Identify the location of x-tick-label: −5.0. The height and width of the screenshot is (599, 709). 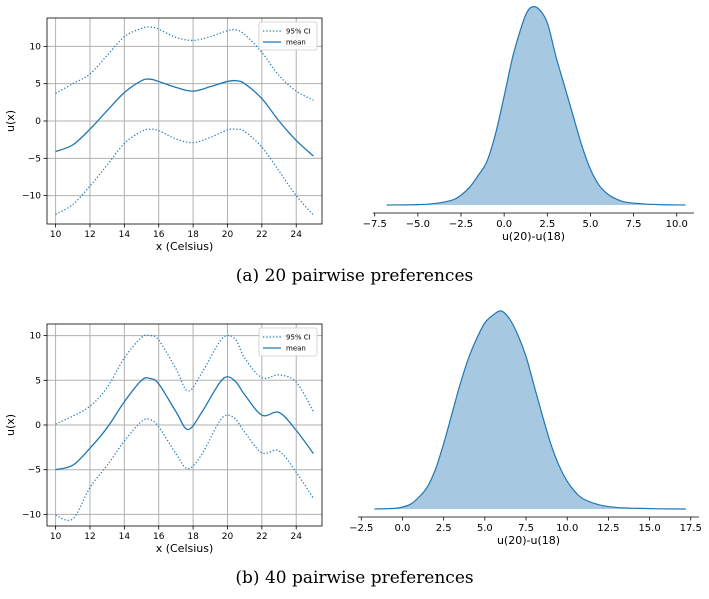
(418, 224).